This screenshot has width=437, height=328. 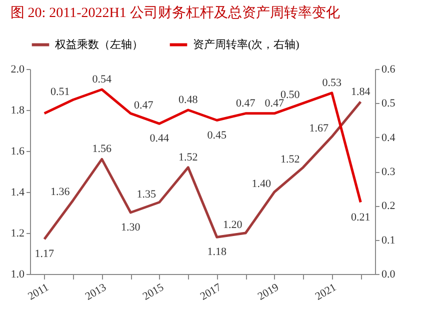 I want to click on data-label: 1.84, so click(x=361, y=92).